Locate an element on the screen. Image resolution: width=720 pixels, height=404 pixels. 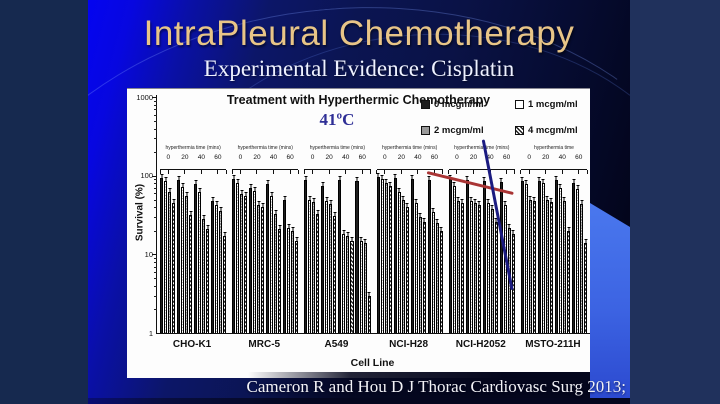
y-tick-label: 1000 is located at coordinates (144, 97).